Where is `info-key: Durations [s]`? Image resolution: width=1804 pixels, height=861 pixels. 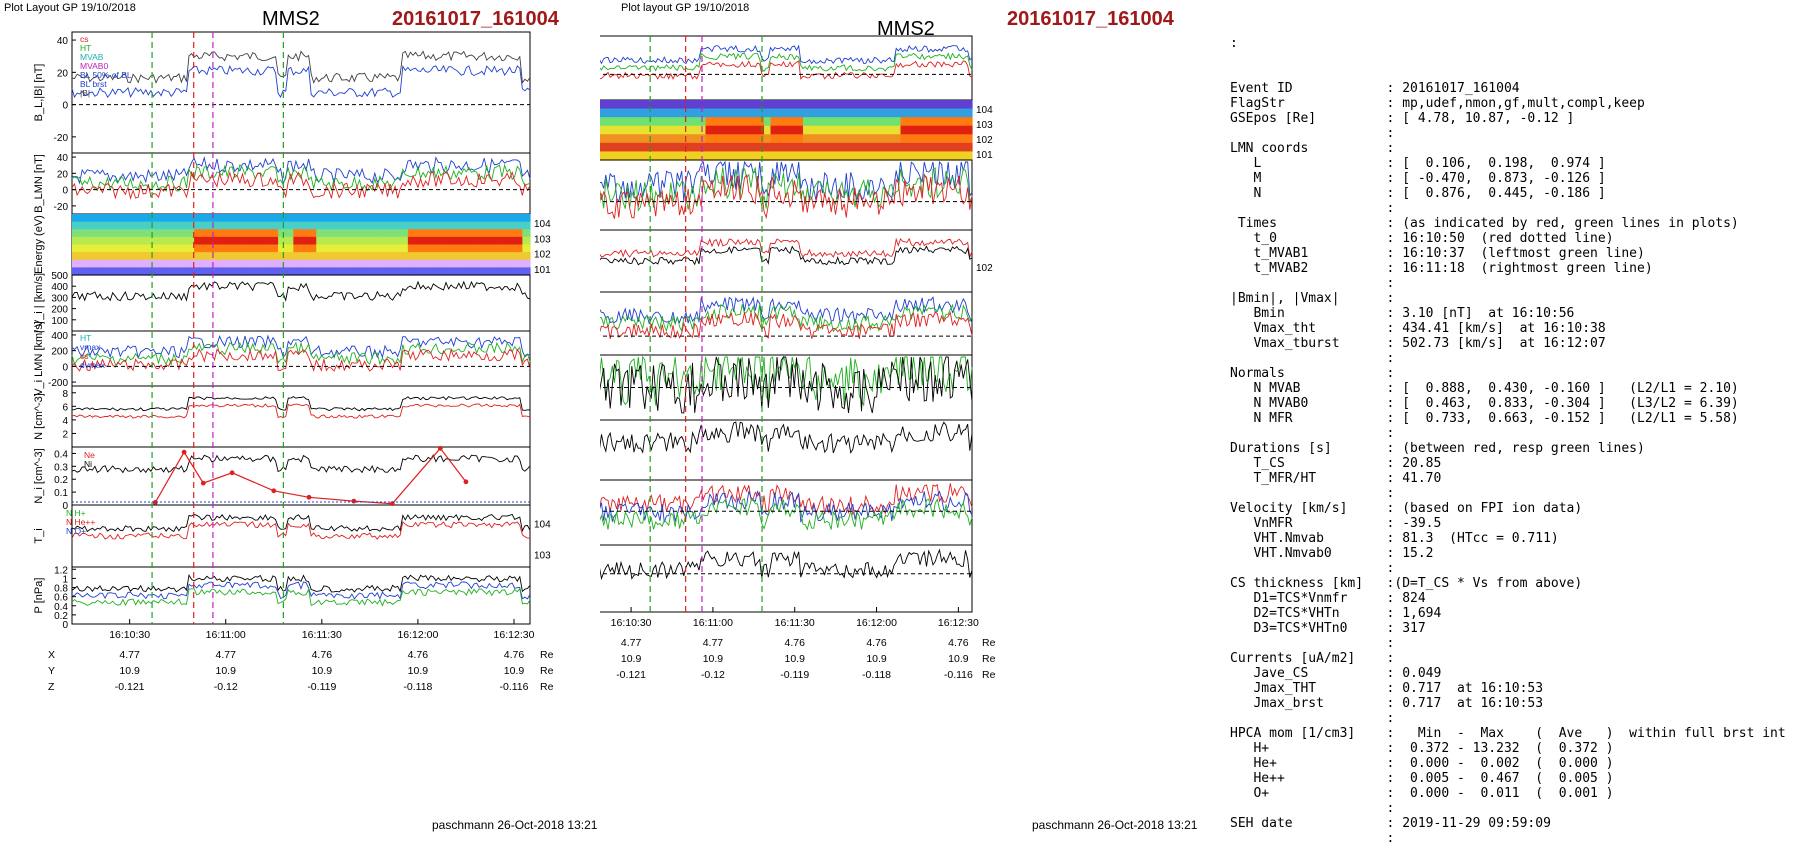 info-key: Durations [s] is located at coordinates (1308, 448).